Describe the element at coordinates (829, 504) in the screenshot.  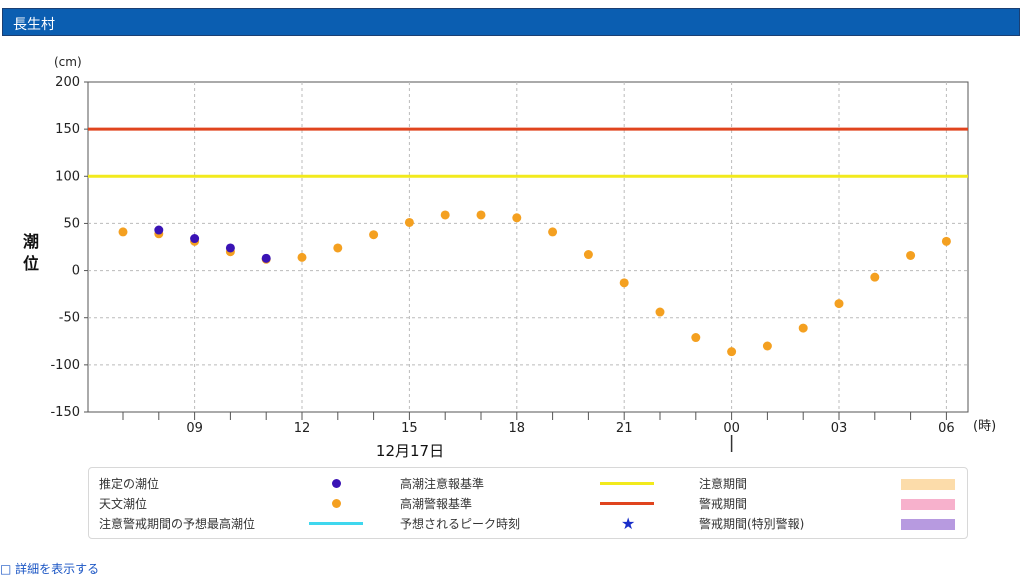
I see `legend-warning-period: 警戒期間` at that location.